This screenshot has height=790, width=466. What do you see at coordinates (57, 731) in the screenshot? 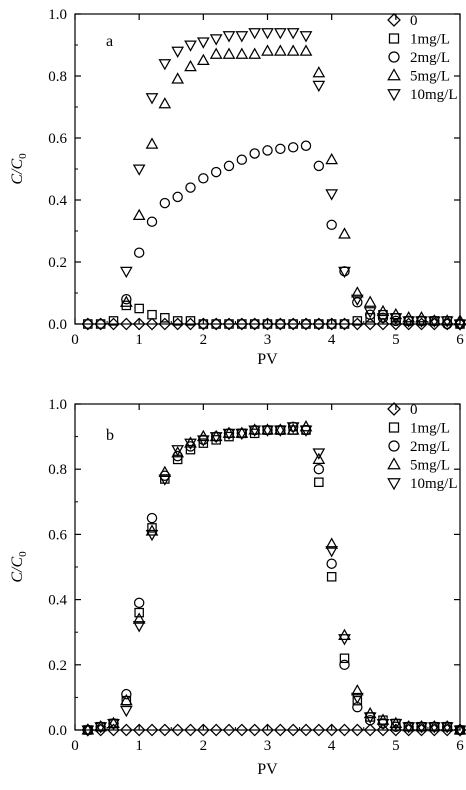
I see `y-tick-label: 0.0` at bounding box center [57, 731].